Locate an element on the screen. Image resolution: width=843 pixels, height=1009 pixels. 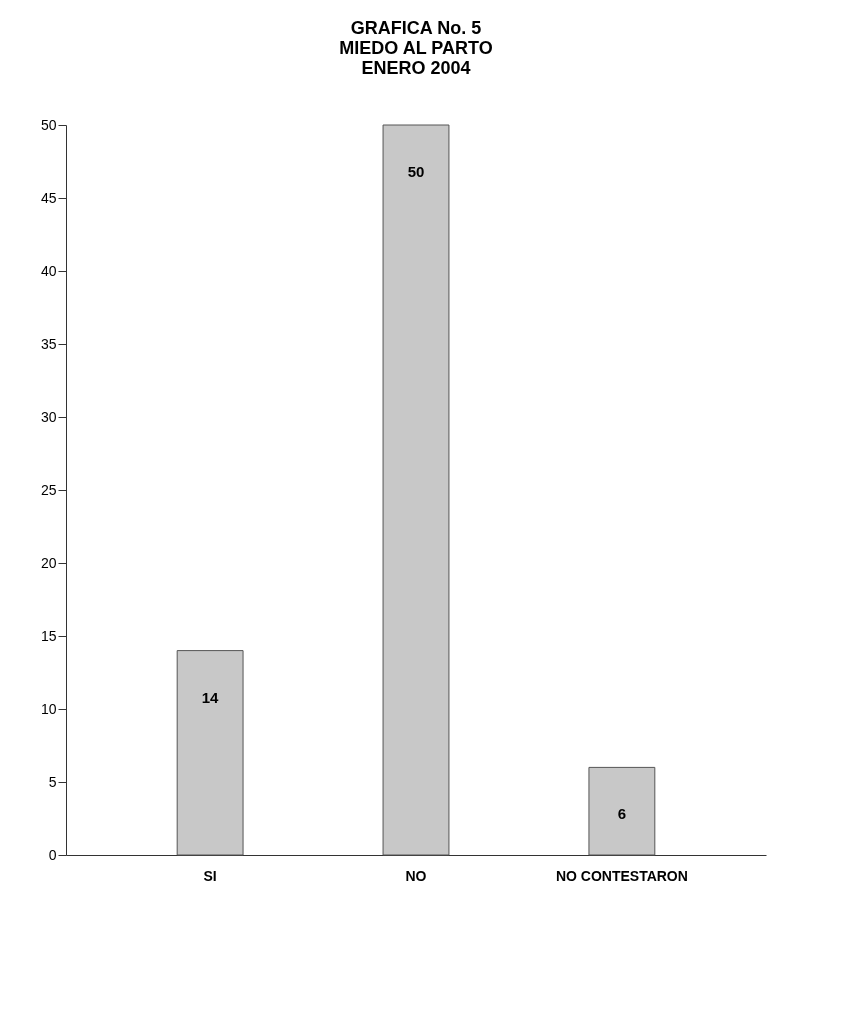
y-tick-label: 20 is located at coordinates (48, 562).